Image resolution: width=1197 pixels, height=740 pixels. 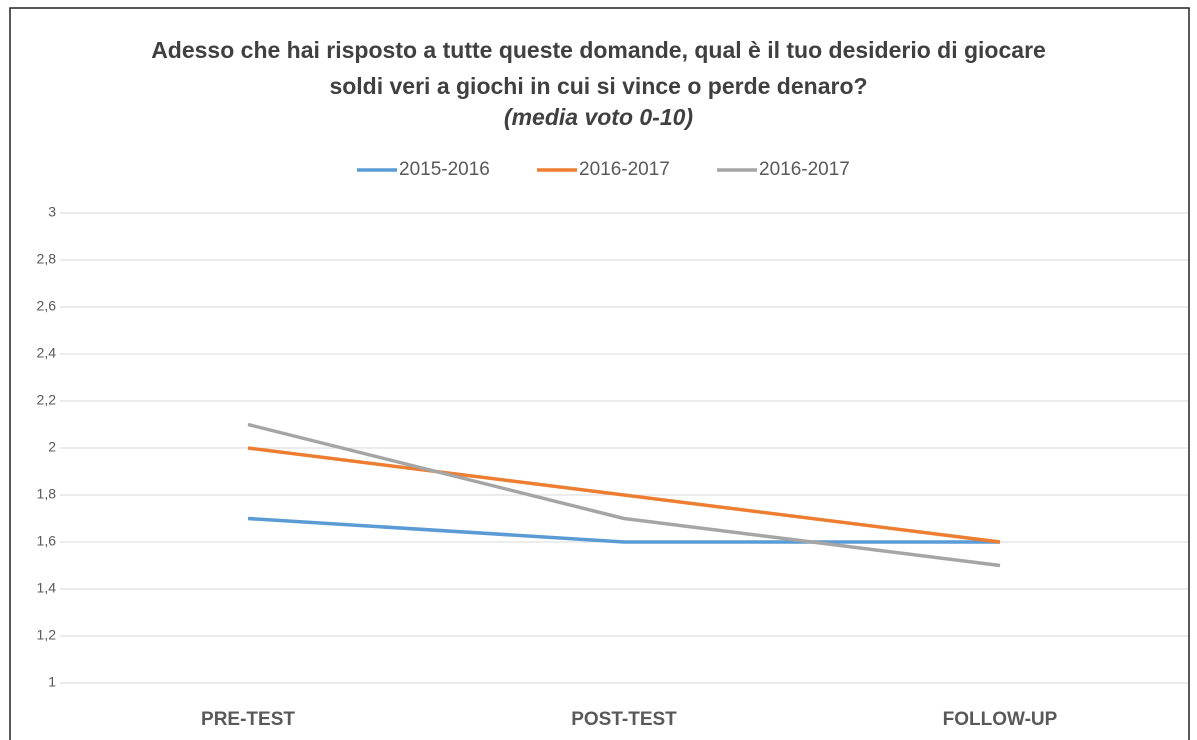 I want to click on y-tick-label: 1, so click(x=52, y=682).